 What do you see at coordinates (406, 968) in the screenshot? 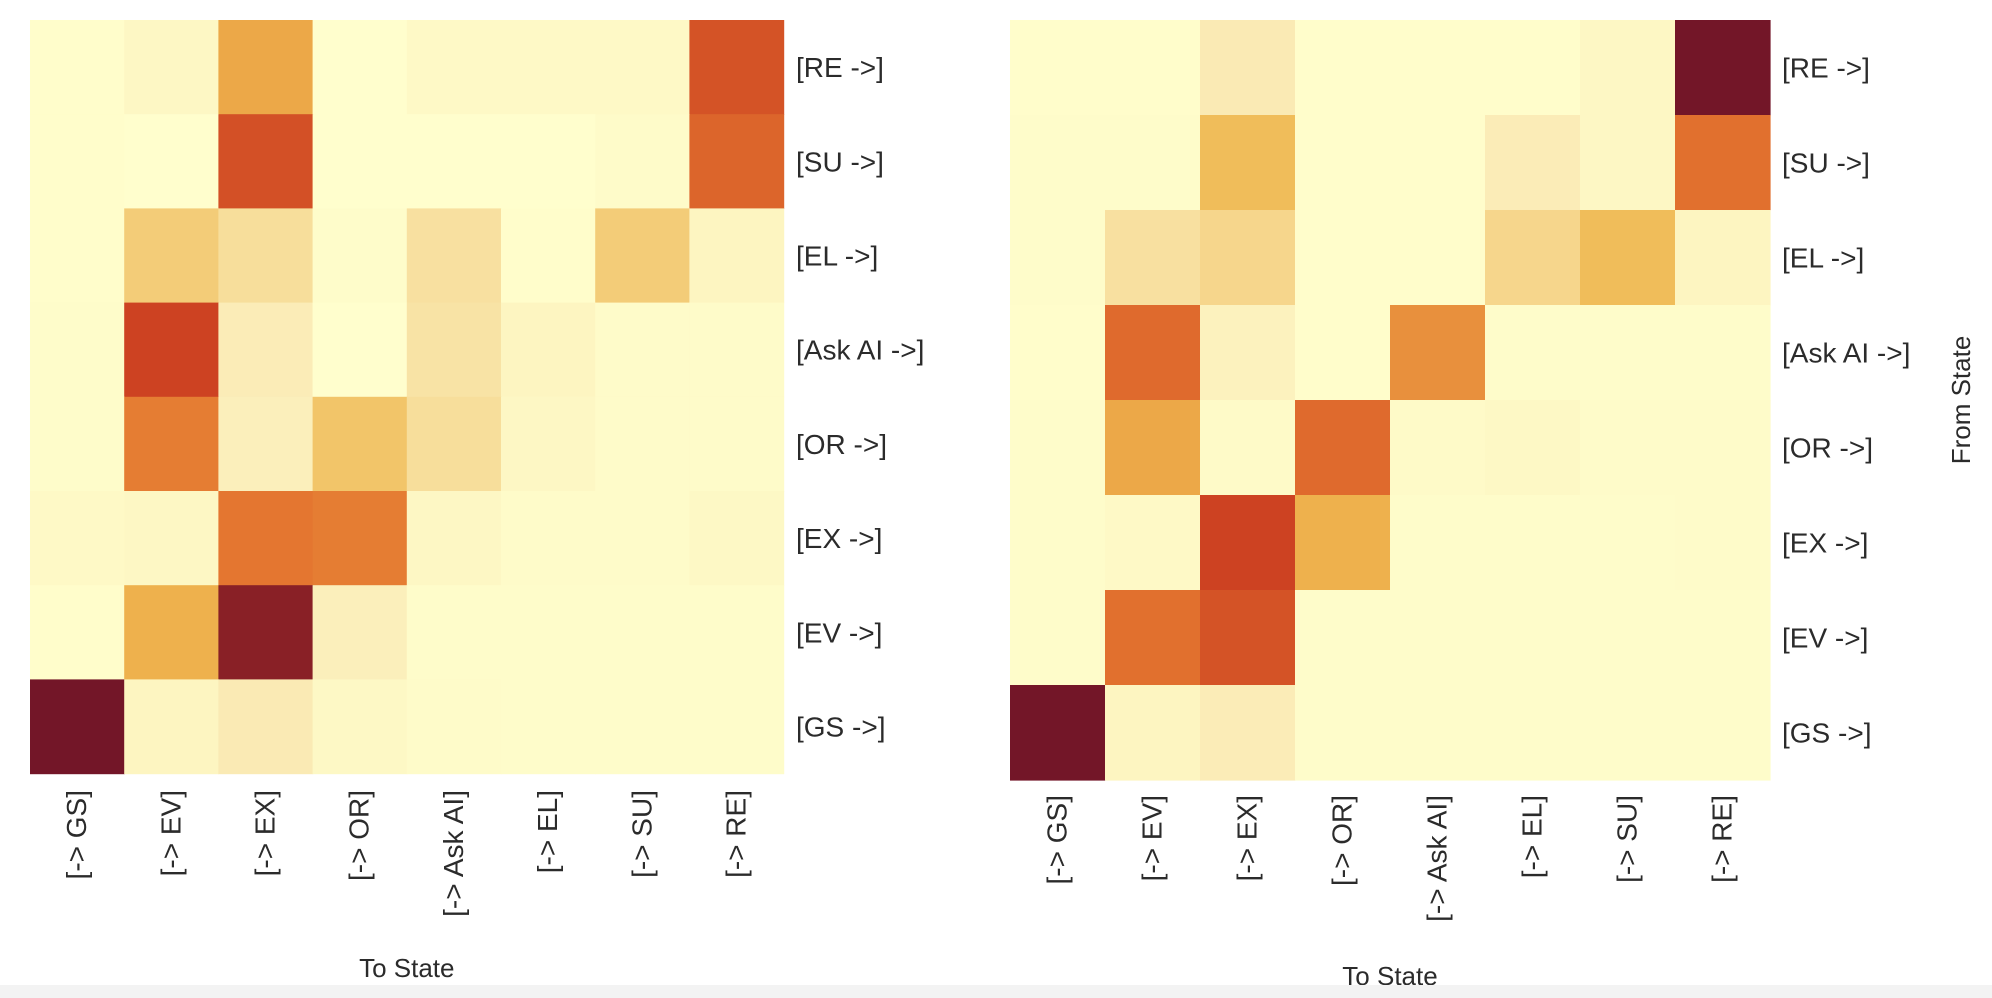
I see `x-axis-title: To State` at bounding box center [406, 968].